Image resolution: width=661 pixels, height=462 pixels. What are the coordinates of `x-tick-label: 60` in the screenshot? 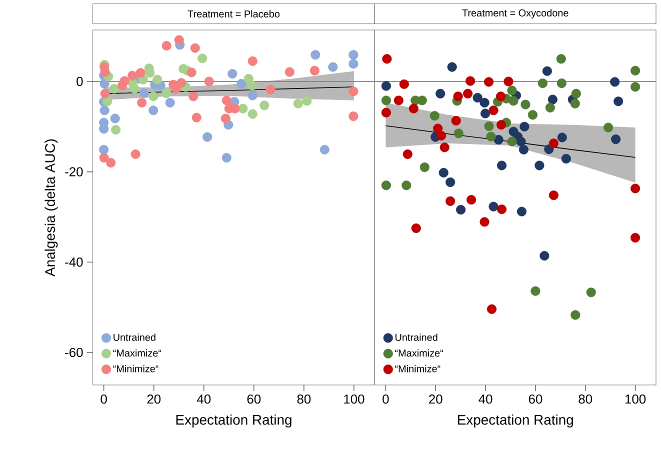 It's located at (254, 399).